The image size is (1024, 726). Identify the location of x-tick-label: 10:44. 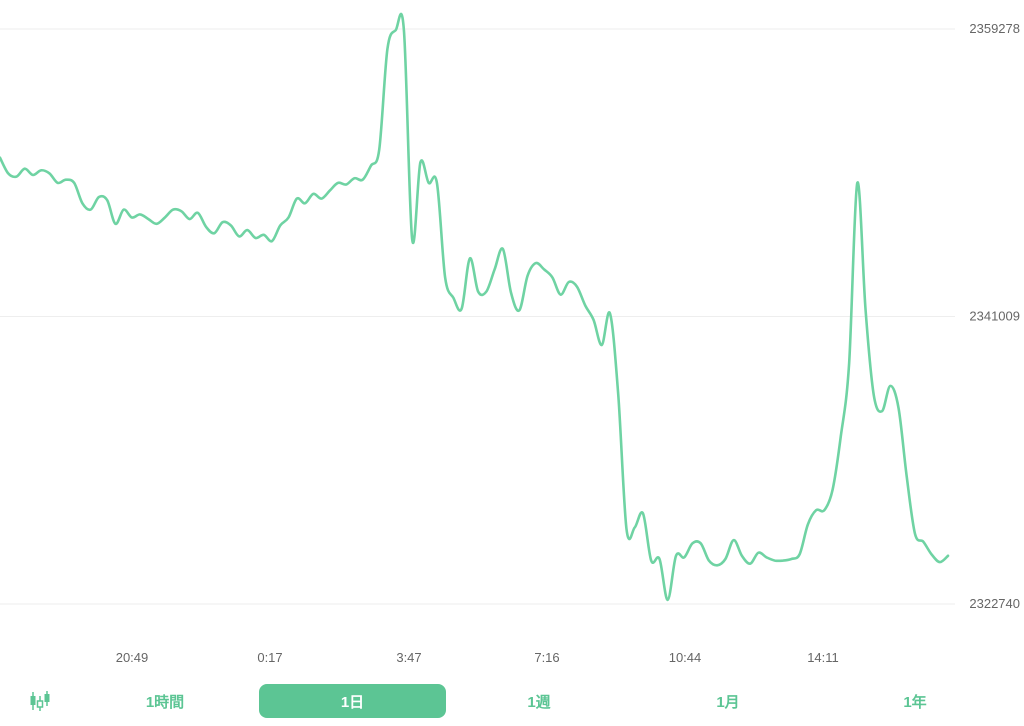
(685, 657).